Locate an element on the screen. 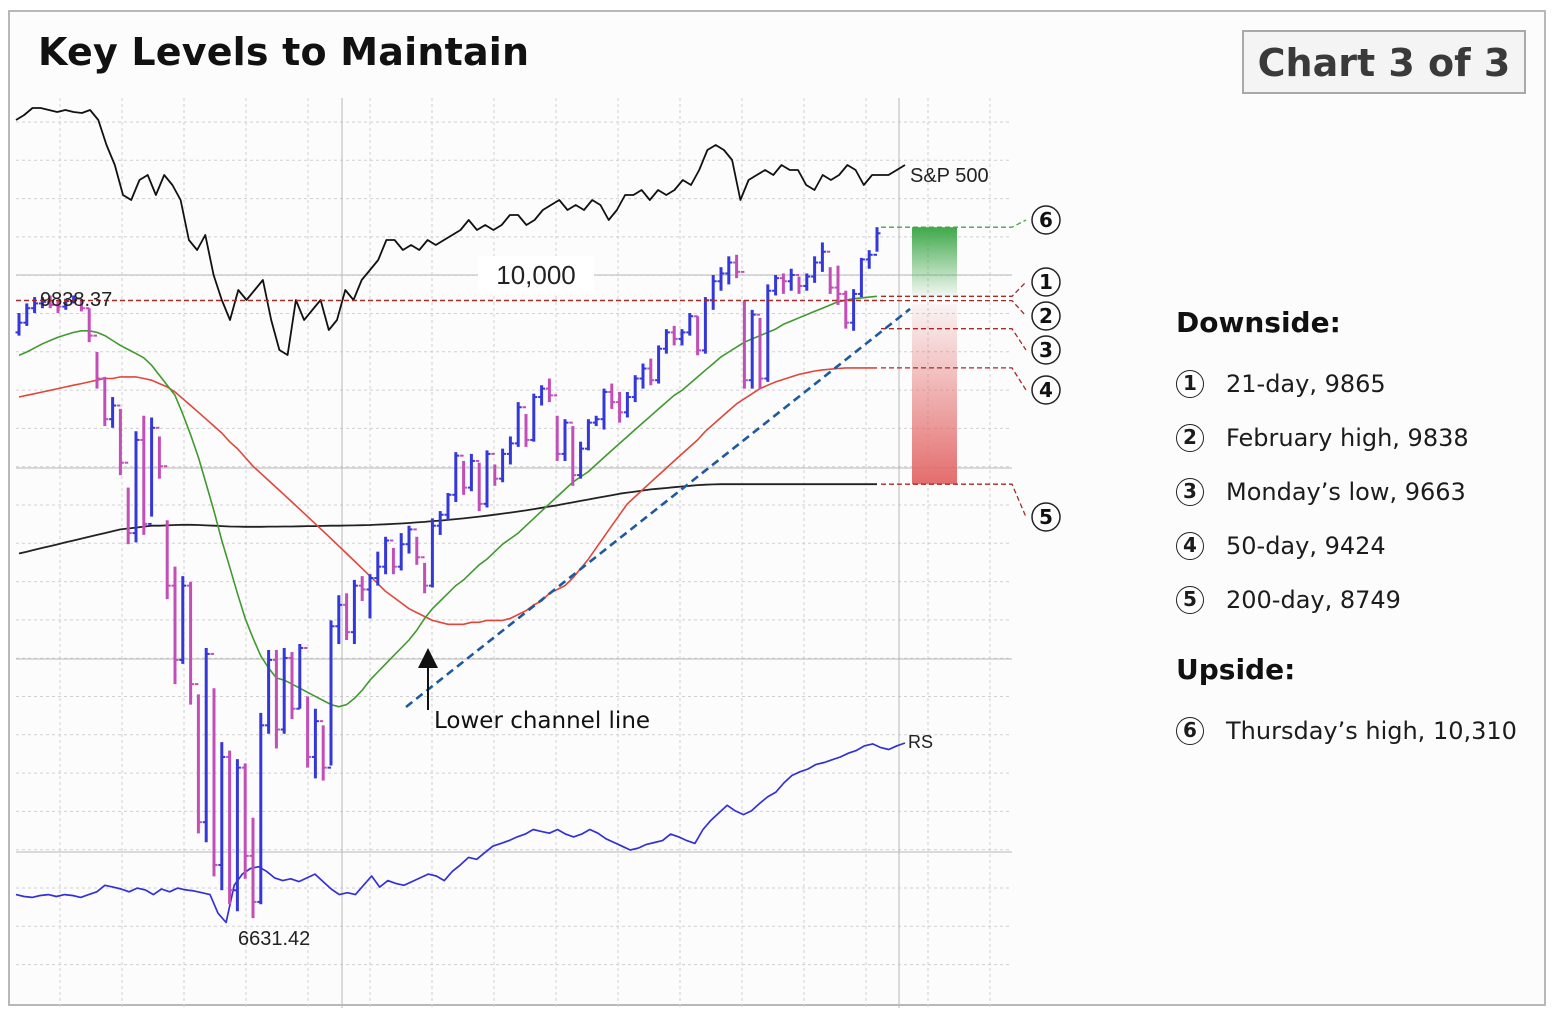  level-10000-label: 10,000 is located at coordinates (536, 275).